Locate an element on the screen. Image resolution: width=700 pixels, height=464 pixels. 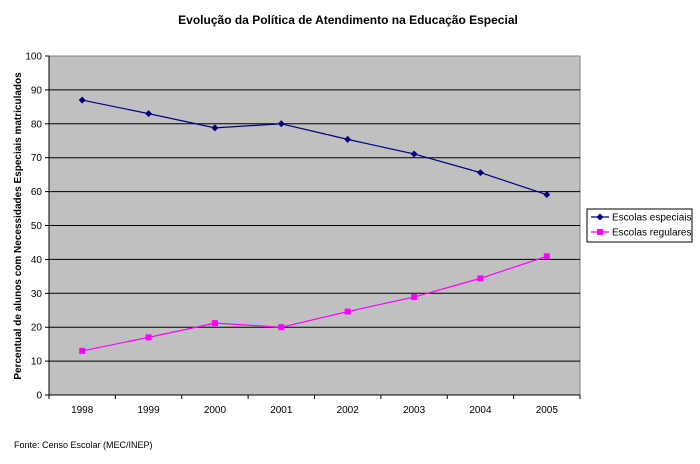
y-tick-label: 20 is located at coordinates (37, 328).